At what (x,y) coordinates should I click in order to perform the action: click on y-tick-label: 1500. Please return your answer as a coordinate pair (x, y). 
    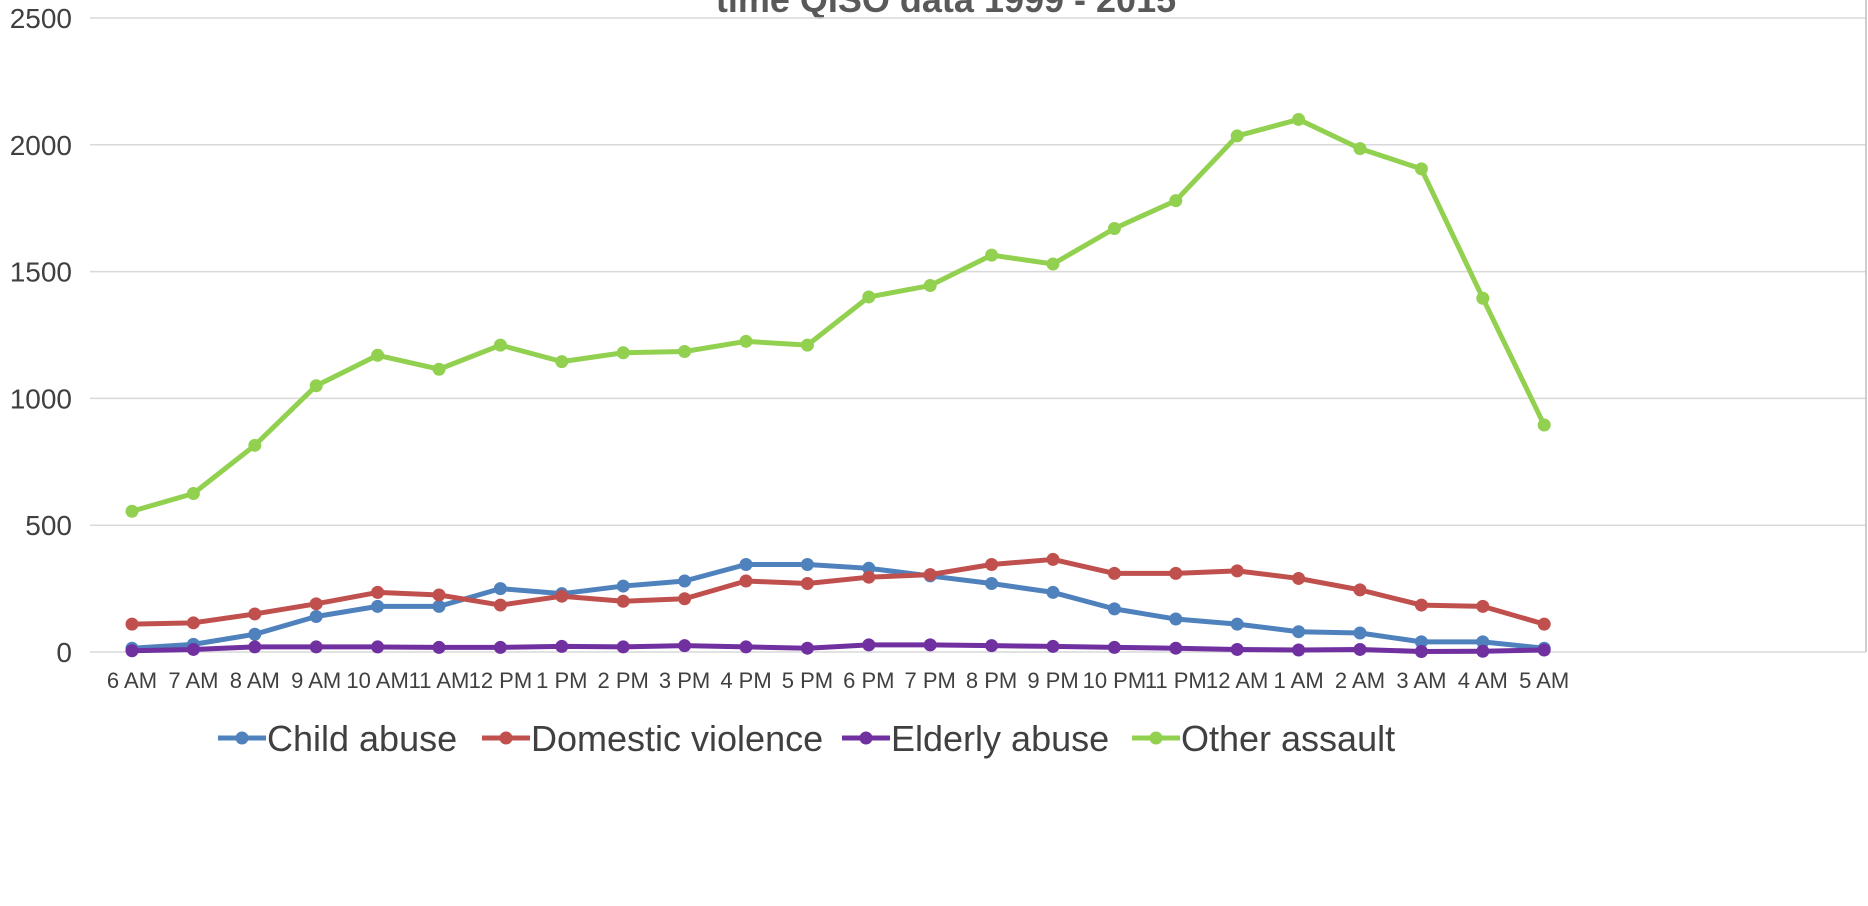
    Looking at the image, I should click on (41, 272).